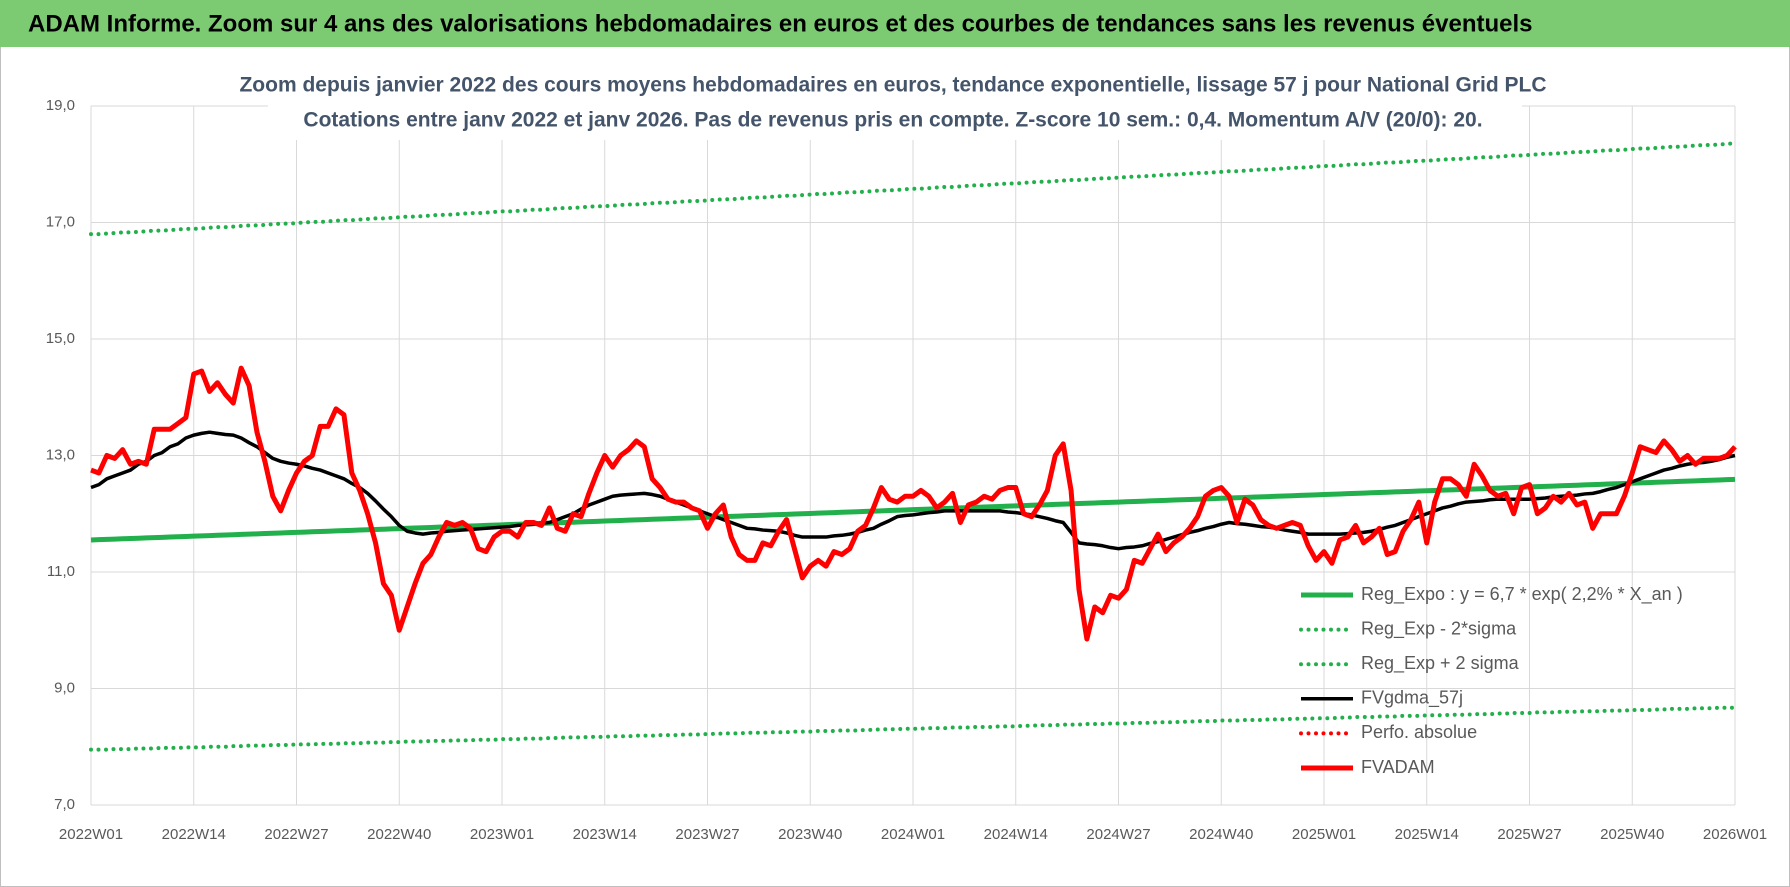 This screenshot has height=887, width=1790. What do you see at coordinates (60, 454) in the screenshot?
I see `y-tick-label: 13,0` at bounding box center [60, 454].